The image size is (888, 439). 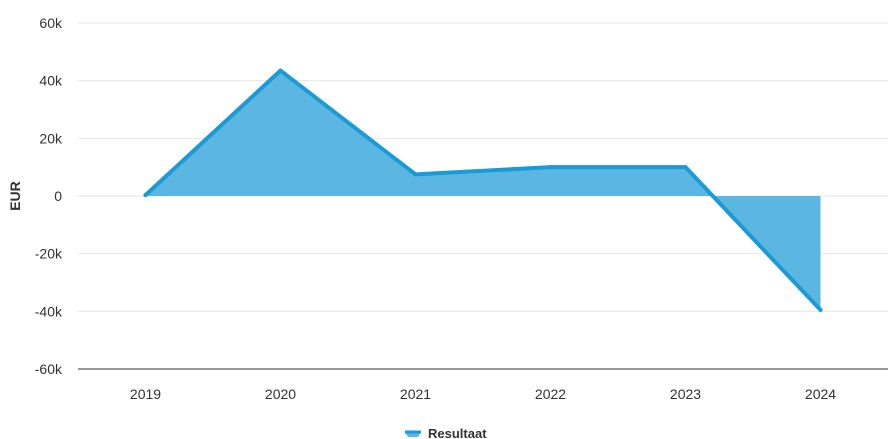 What do you see at coordinates (483, 385) in the screenshot?
I see `x-axis: 2019 2020 2021 2022 2023 2024` at bounding box center [483, 385].